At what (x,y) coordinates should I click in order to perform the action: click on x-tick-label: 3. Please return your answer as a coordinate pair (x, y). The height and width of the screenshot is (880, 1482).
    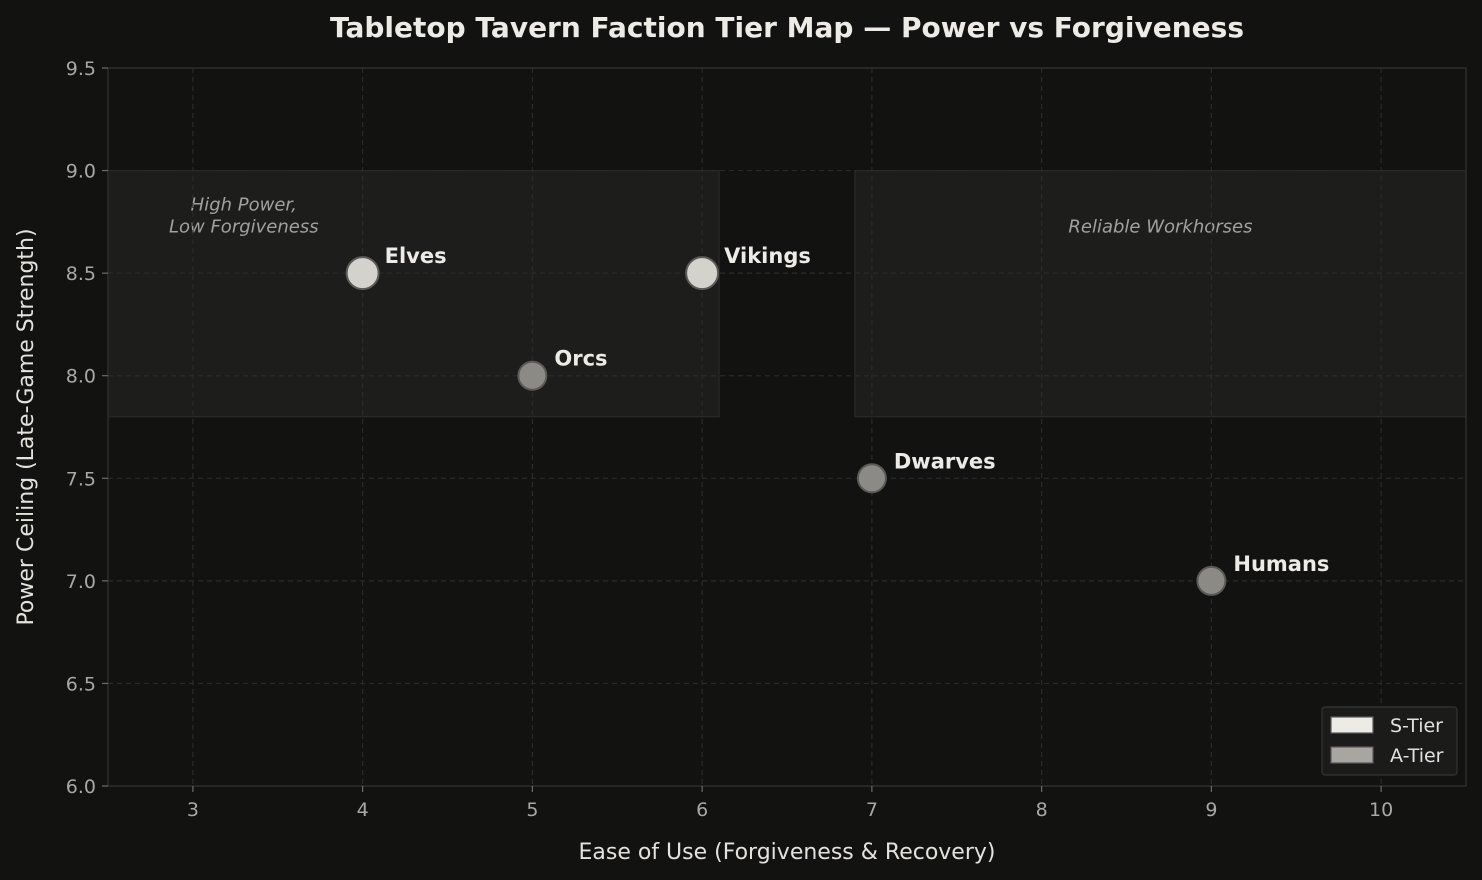
    Looking at the image, I should click on (193, 810).